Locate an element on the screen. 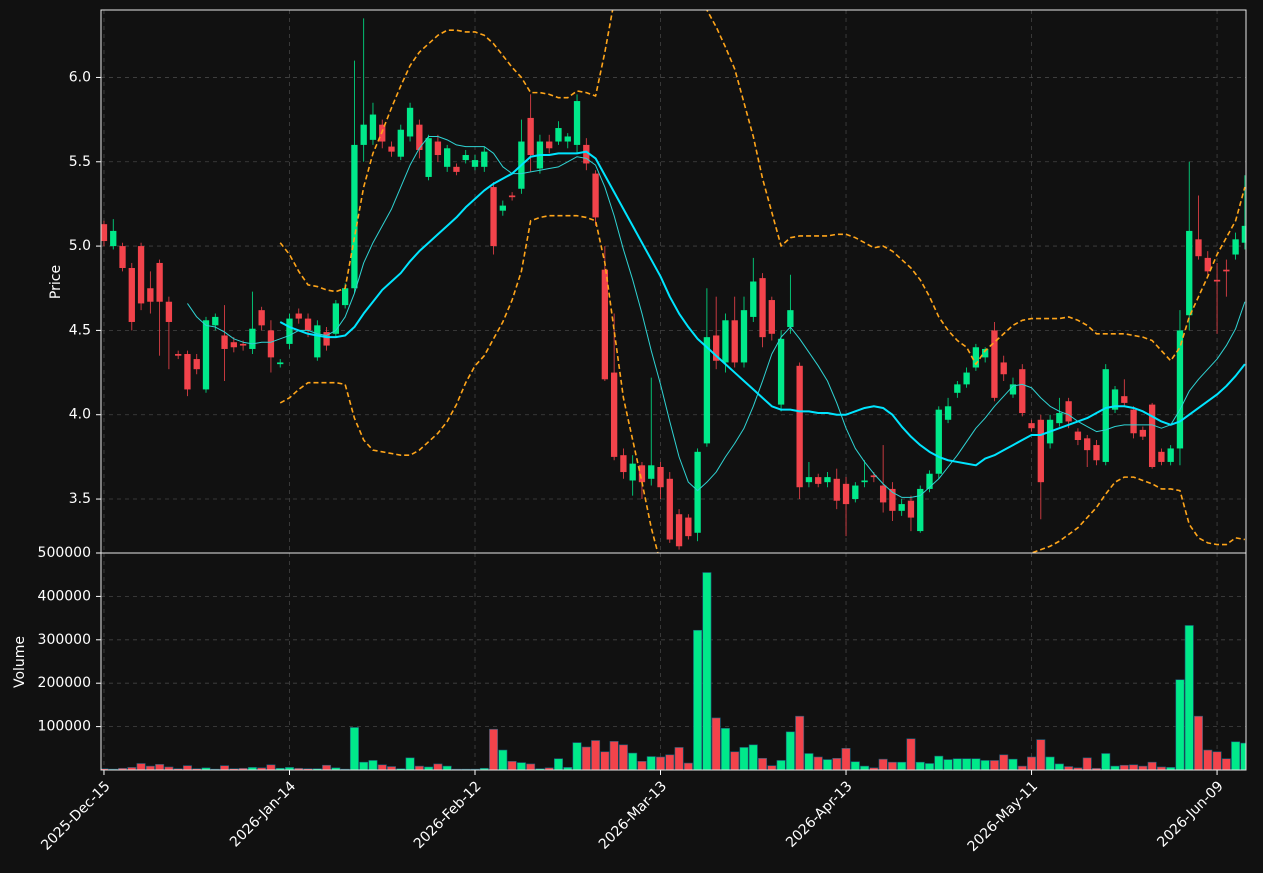  volume-y-tick-label: 400000 is located at coordinates (64, 596).